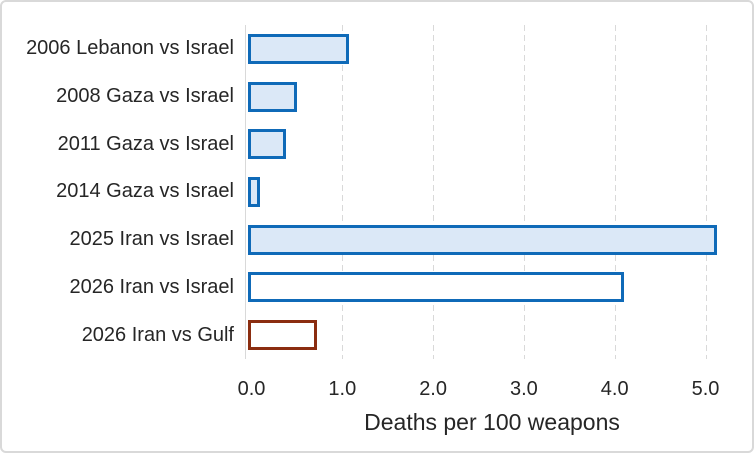 This screenshot has height=453, width=754. I want to click on x-tick-label: 5.0, so click(705, 389).